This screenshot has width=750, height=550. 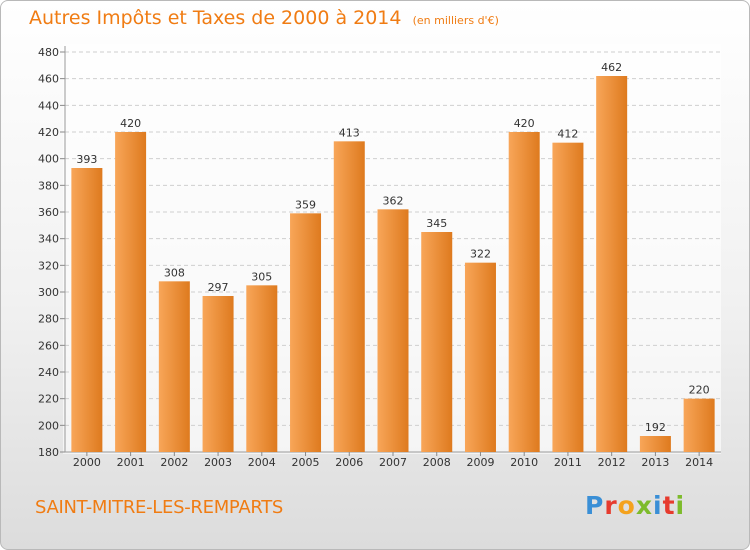 I want to click on data-label: 305, so click(x=261, y=276).